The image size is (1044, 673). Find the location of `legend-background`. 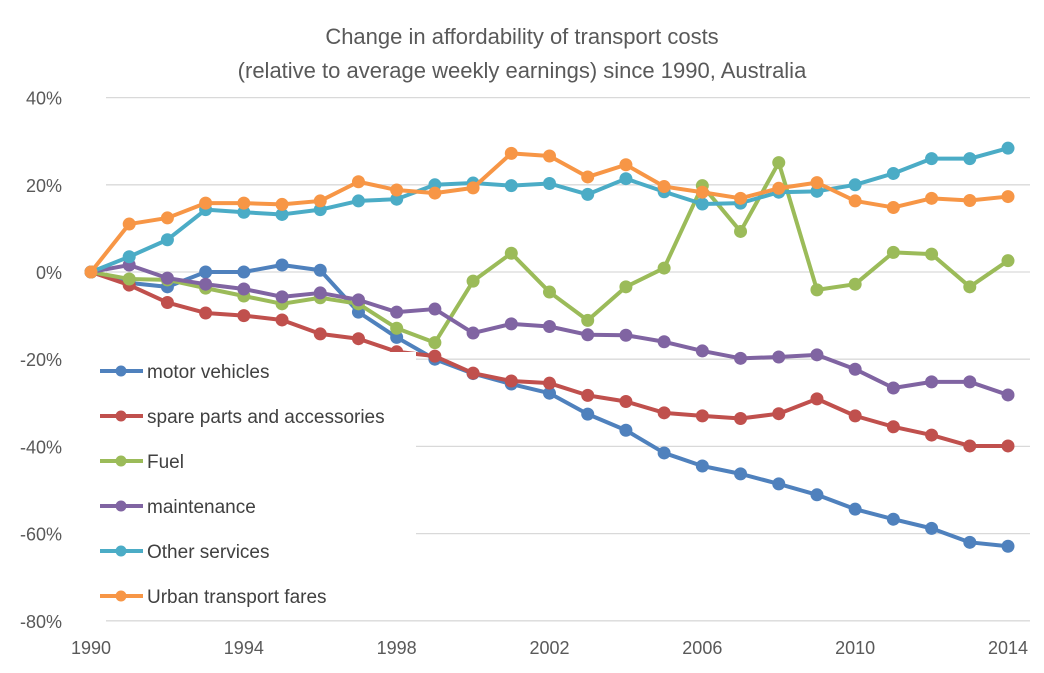

legend-background is located at coordinates (256, 483).